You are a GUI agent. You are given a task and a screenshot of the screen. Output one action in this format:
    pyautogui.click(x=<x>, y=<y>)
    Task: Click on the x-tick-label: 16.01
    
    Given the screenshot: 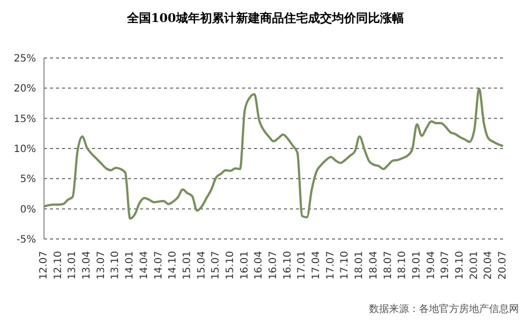 What is the action you would take?
    pyautogui.click(x=244, y=265)
    